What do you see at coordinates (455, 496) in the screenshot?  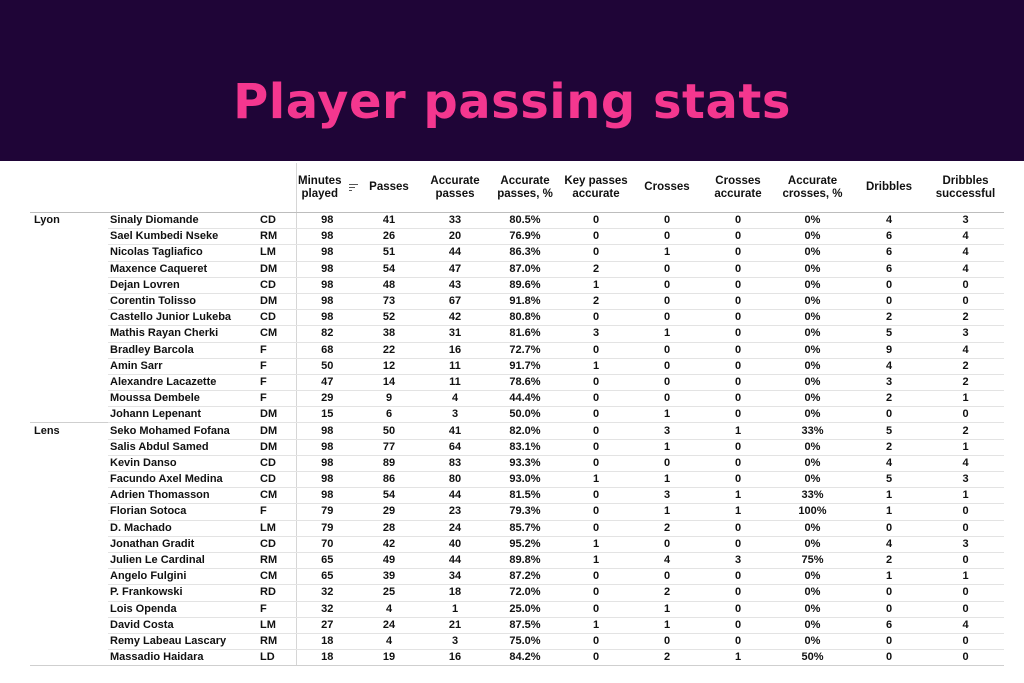 I see `accurate-passes-cell: 44` at bounding box center [455, 496].